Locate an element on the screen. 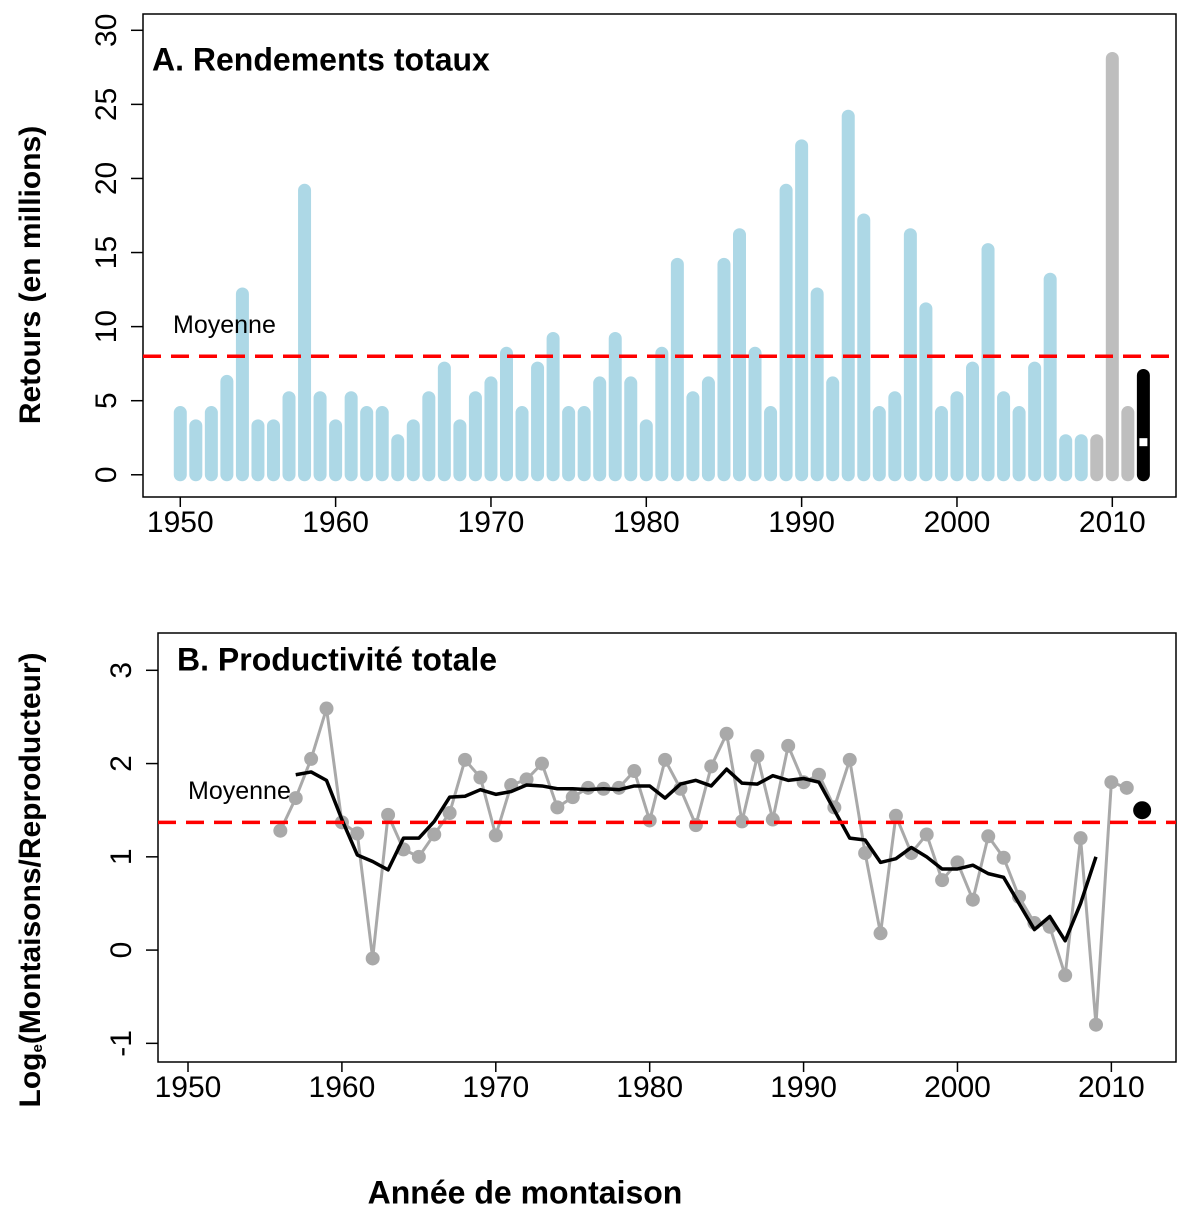  y-axis-label-part: Retours (en millions) is located at coordinates (30, 275).